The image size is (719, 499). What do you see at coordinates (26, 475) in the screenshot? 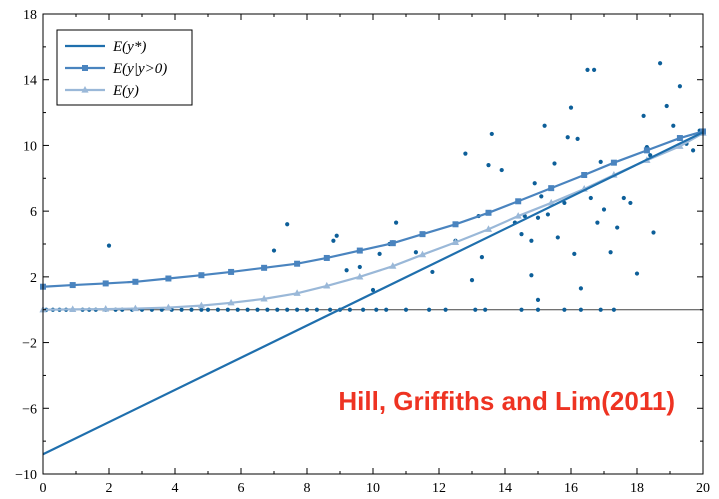
I see `y-tick-label: −10` at bounding box center [26, 475].